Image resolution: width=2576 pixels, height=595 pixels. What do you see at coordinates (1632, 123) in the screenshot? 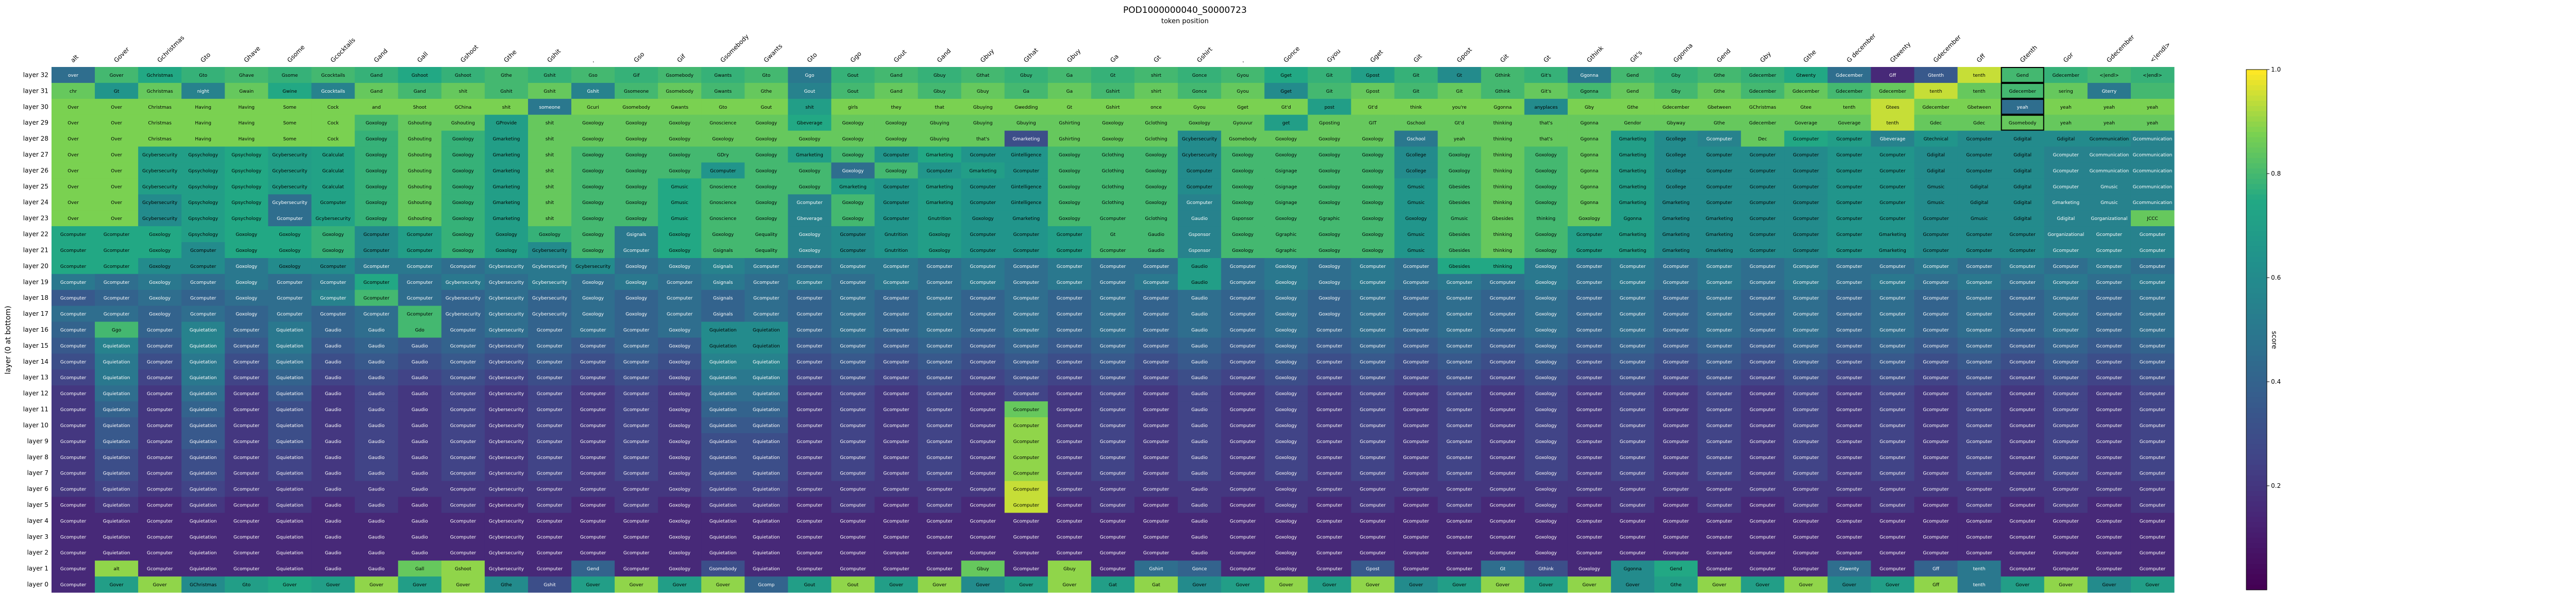
I see `cell-token-label: Gendor` at bounding box center [1632, 123].